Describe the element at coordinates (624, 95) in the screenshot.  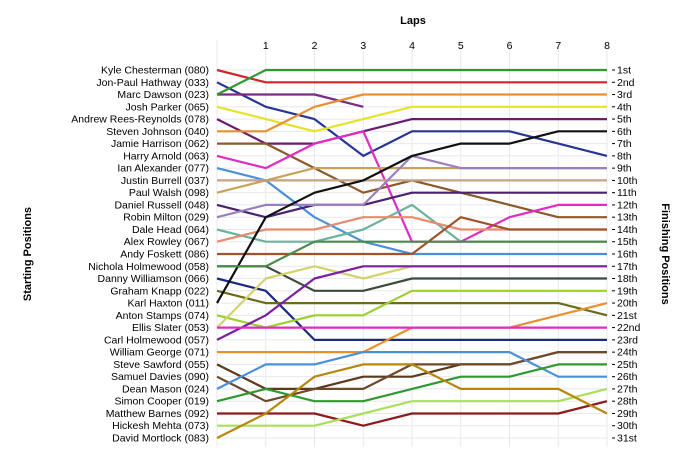
I see `finishing-position-label: 3rd` at that location.